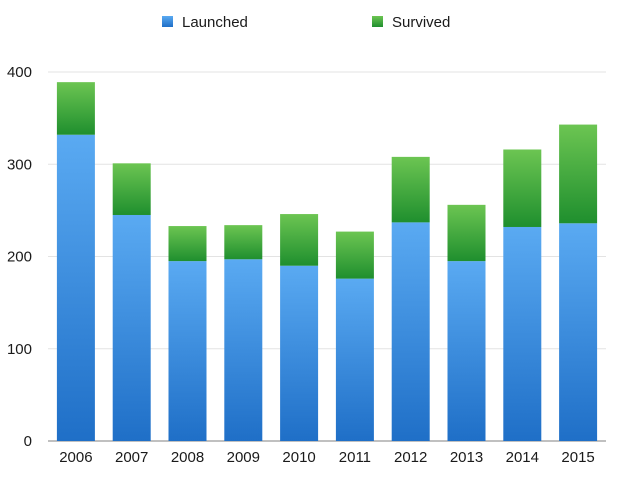 The image size is (632, 488). Describe the element at coordinates (355, 457) in the screenshot. I see `x-tick-label: 2011` at that location.